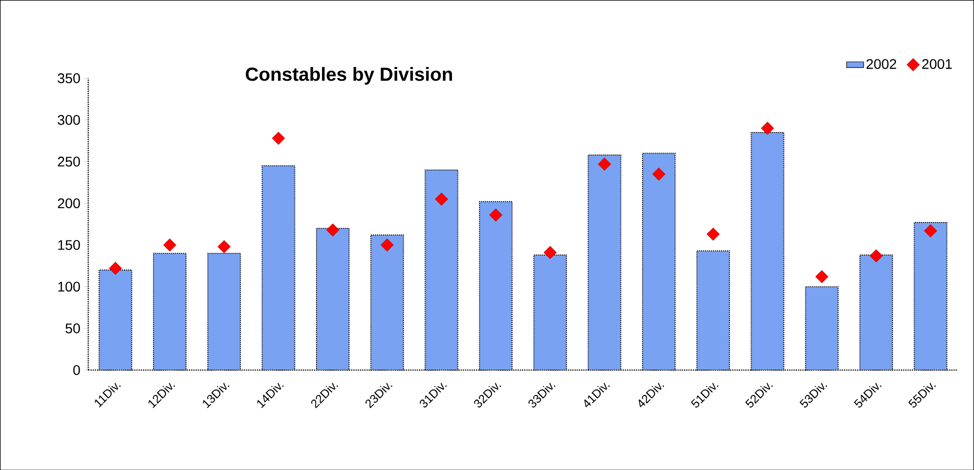 Image resolution: width=974 pixels, height=470 pixels. Describe the element at coordinates (69, 203) in the screenshot. I see `y-tick-label: 200` at that location.